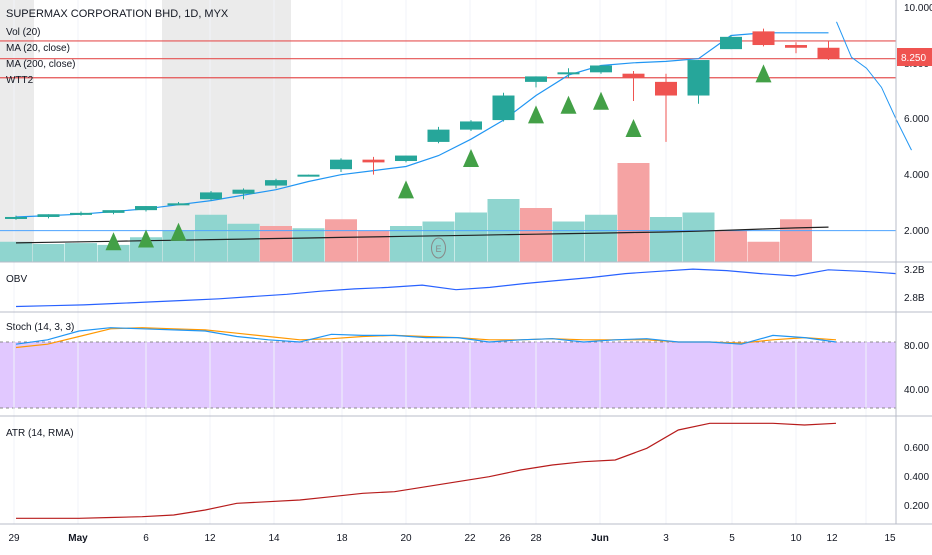  I want to click on stoch-tick: 40.00, so click(916, 390).